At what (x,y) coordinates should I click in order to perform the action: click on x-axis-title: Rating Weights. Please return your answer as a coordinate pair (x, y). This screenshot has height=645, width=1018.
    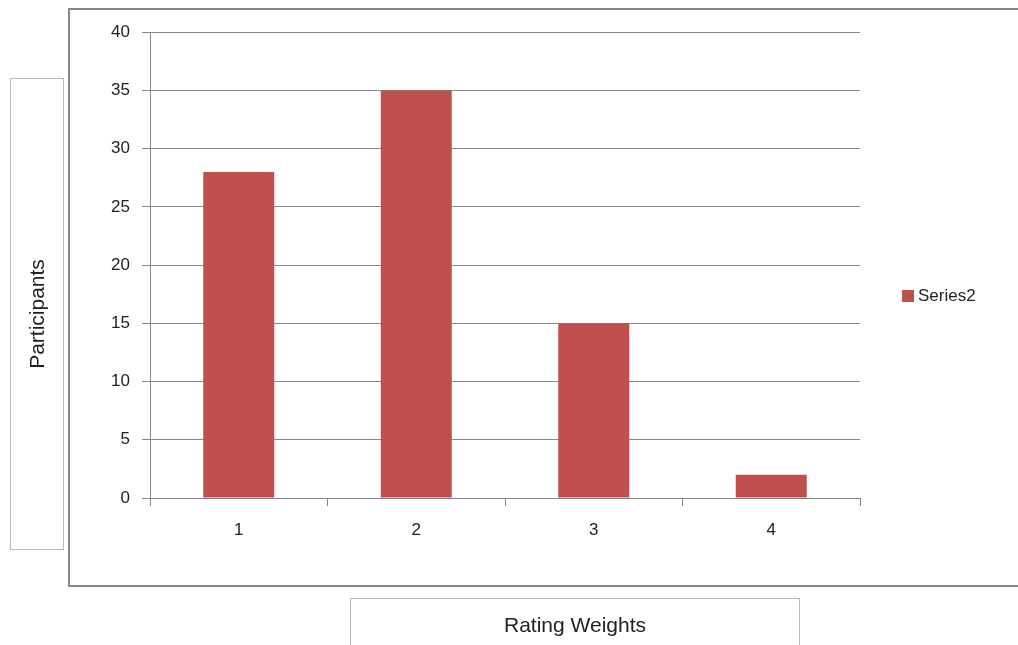
    Looking at the image, I should click on (575, 621).